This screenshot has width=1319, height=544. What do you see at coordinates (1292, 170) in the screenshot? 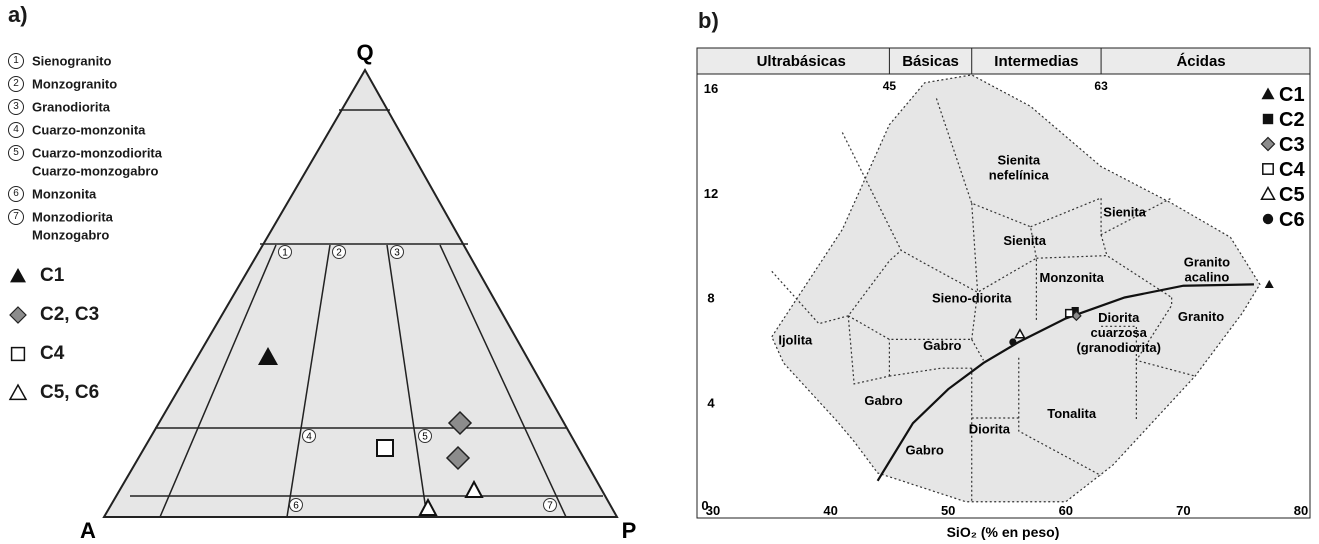
I see `tas-legend-label: C4` at bounding box center [1292, 170].